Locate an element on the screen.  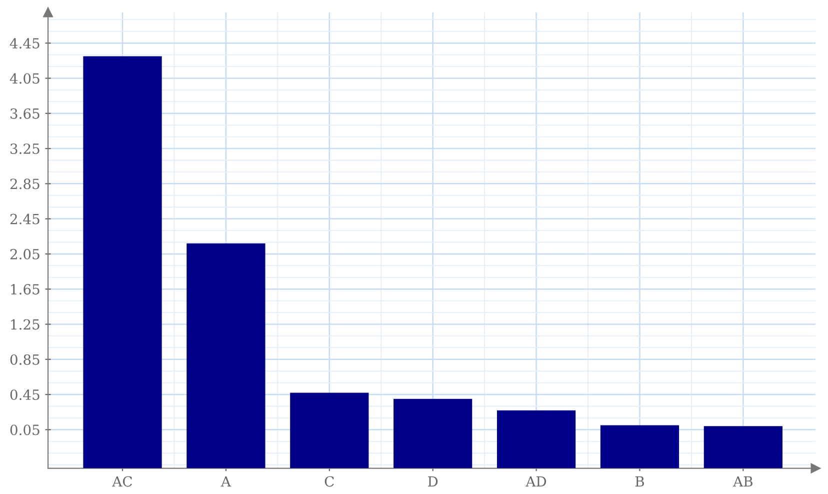
x-tick-label: AB is located at coordinates (742, 481).